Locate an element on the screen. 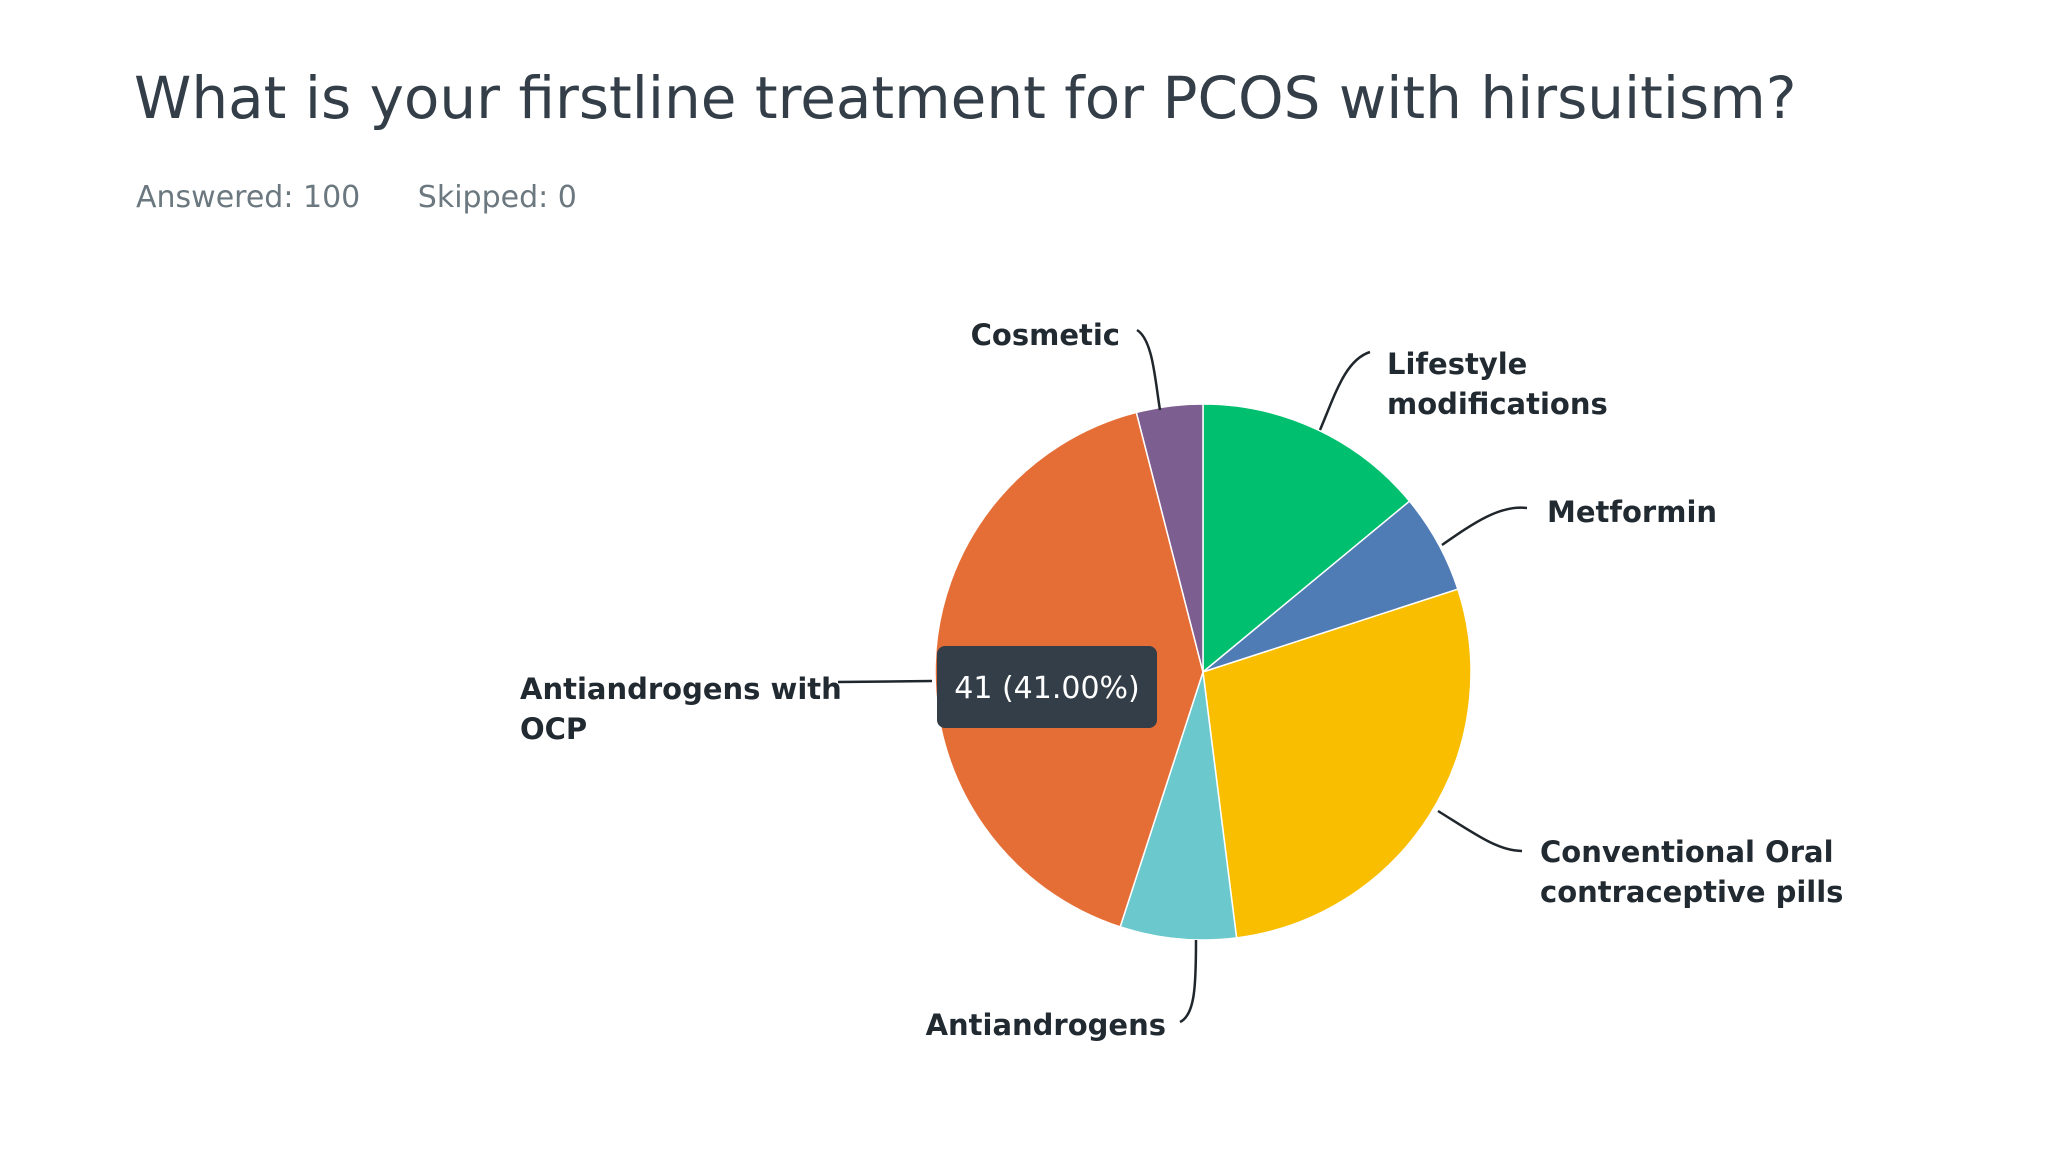 The image size is (2048, 1152). slice-label-line: Metformin is located at coordinates (1632, 512).